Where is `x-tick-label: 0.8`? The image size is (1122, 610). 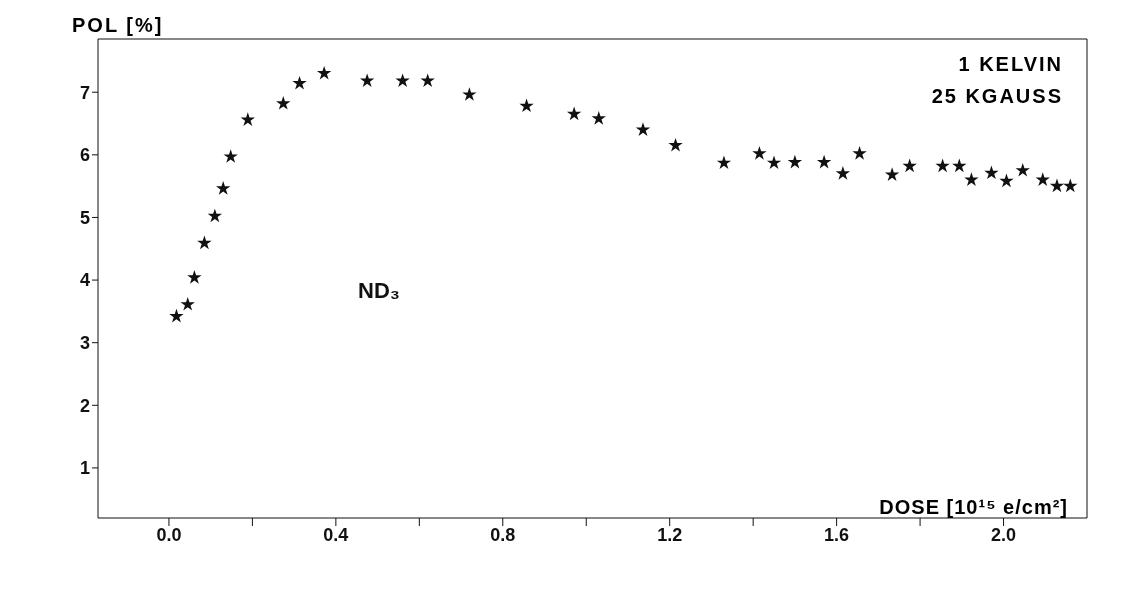 x-tick-label: 0.8 is located at coordinates (503, 534).